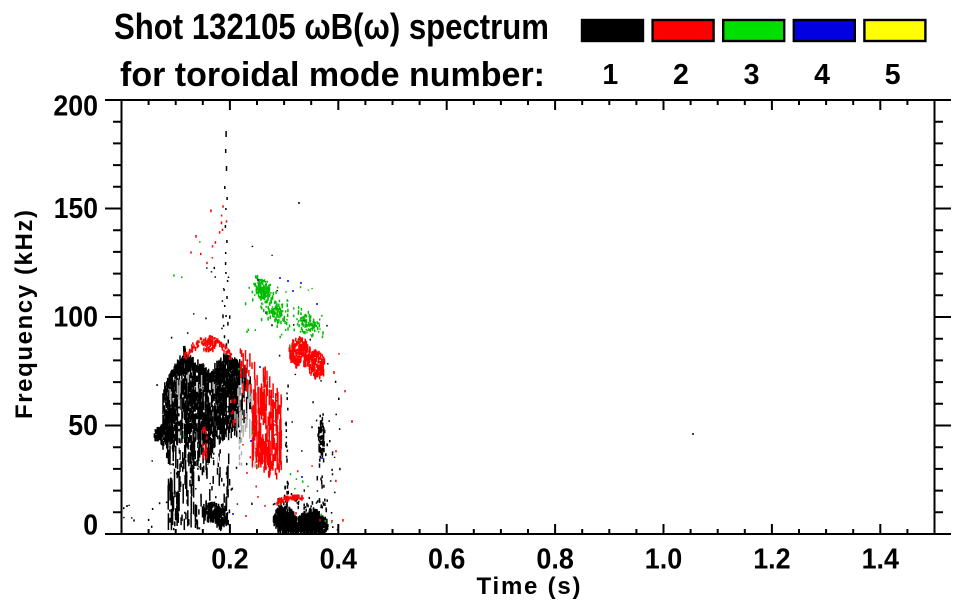  Describe the element at coordinates (76, 208) in the screenshot. I see `svg-text: 150` at that location.